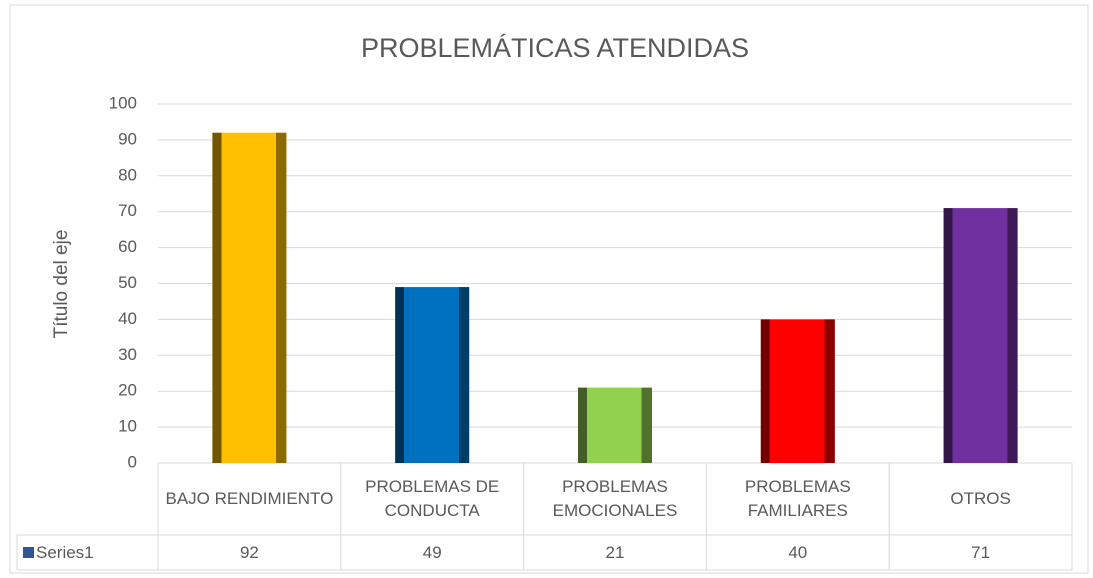 The height and width of the screenshot is (578, 1093). What do you see at coordinates (132, 461) in the screenshot?
I see `y-tick-label: 0` at bounding box center [132, 461].